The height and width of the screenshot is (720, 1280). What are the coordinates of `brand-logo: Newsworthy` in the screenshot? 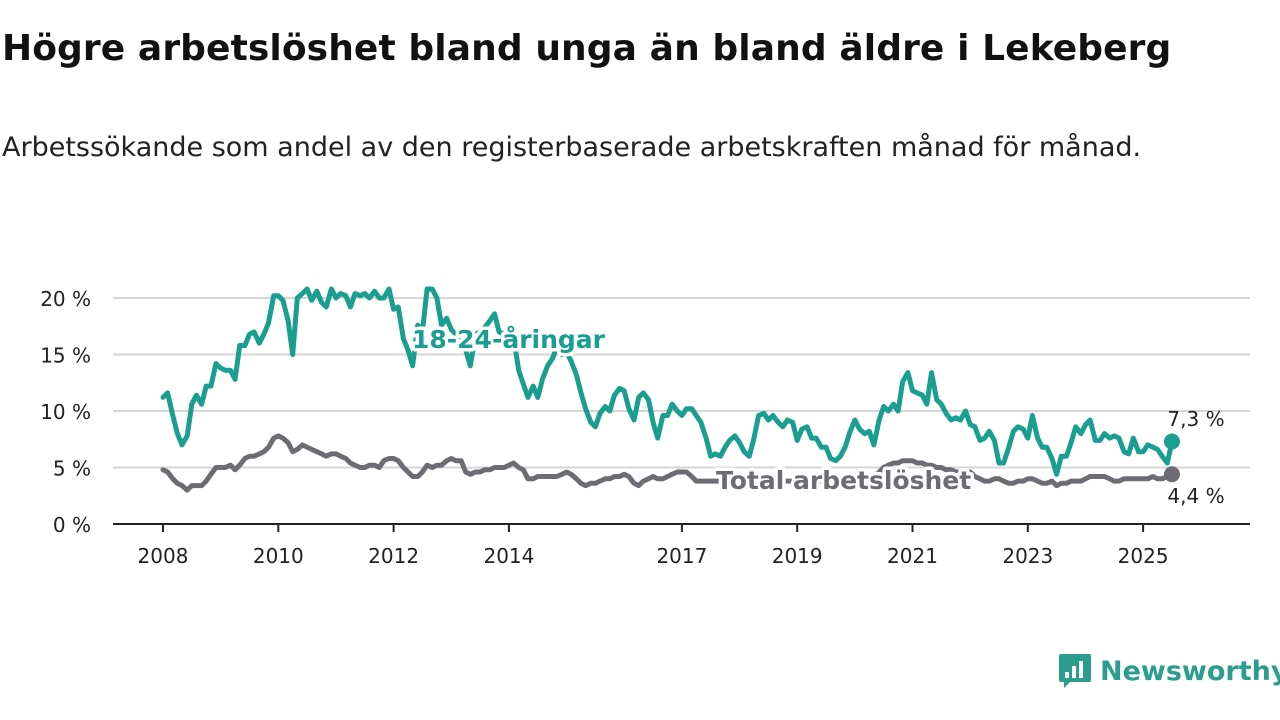 It's located at (1169, 671).